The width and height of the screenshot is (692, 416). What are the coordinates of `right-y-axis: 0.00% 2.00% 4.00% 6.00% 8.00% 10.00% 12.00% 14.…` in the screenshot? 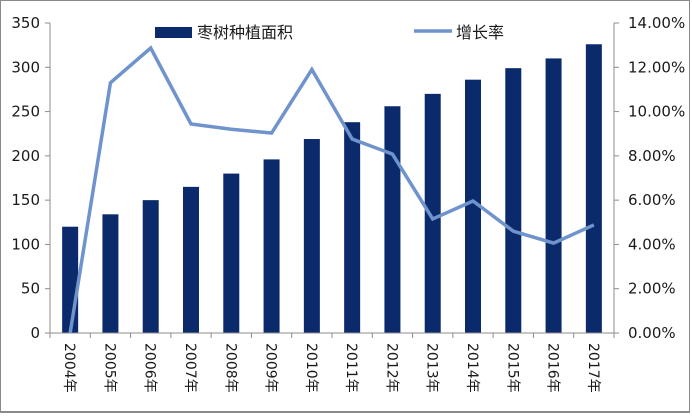 It's located at (649, 178).